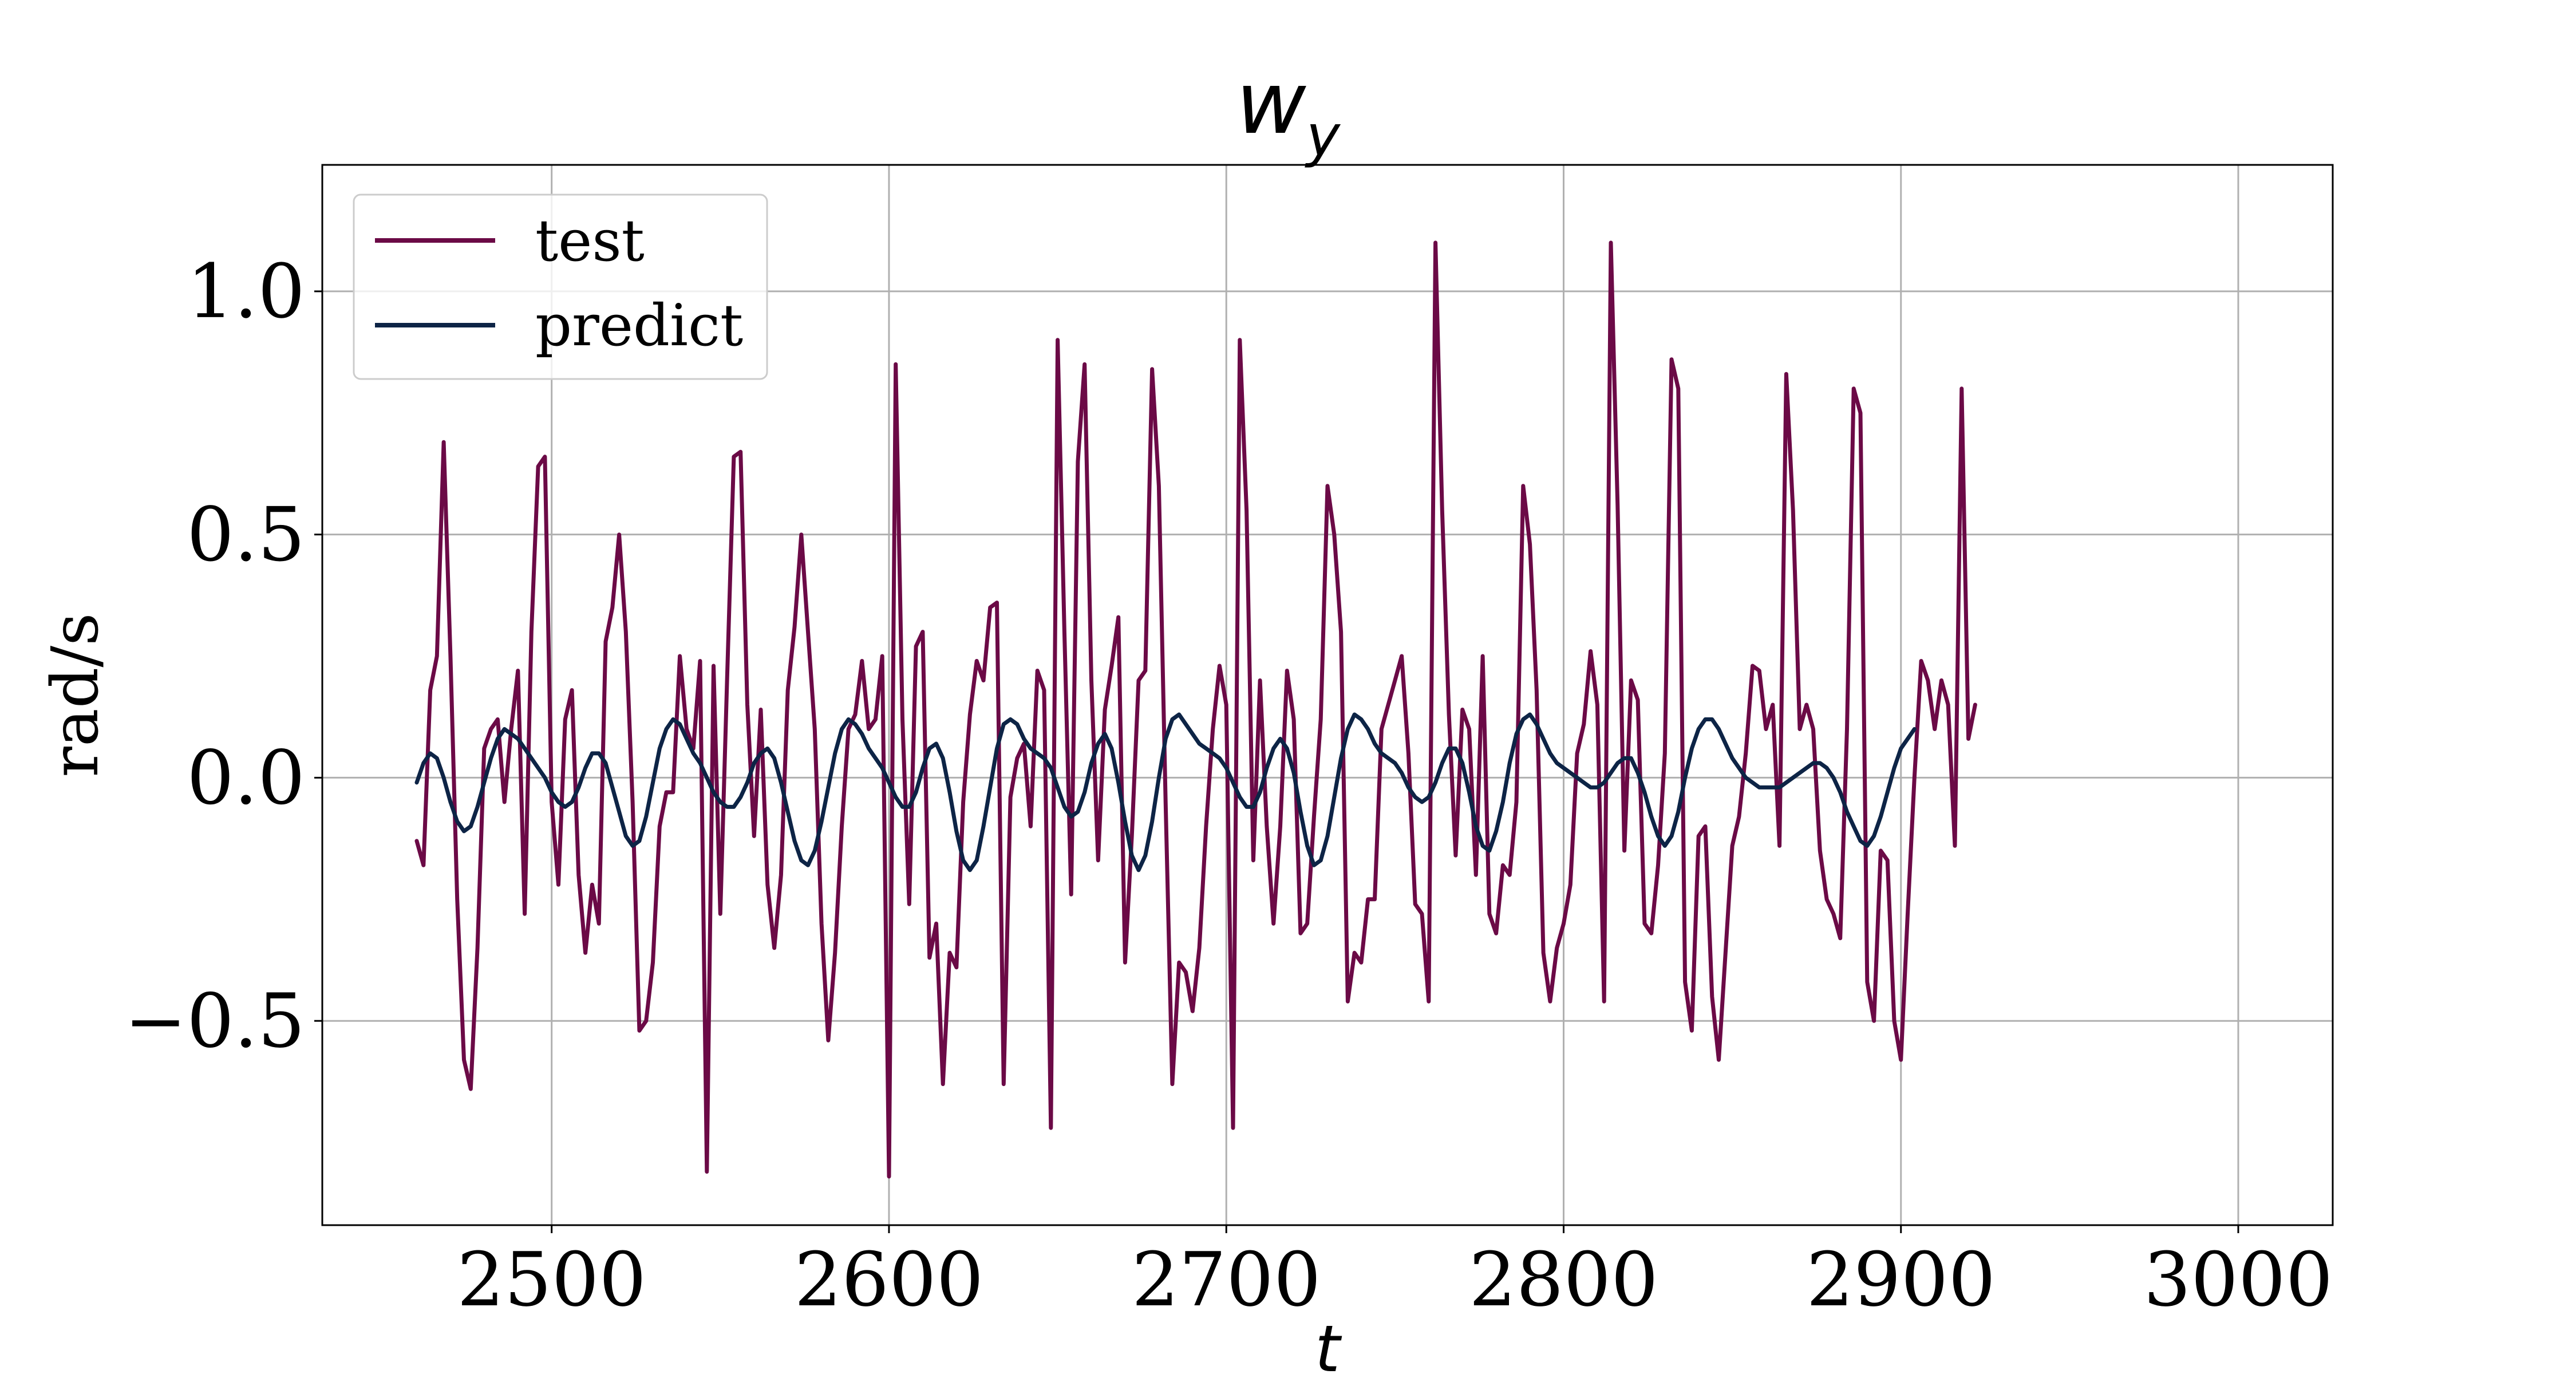 The image size is (2576, 1374). I want to click on y-tick-label: 0.0, so click(246, 777).